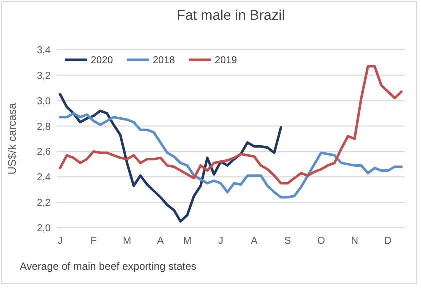 Image resolution: width=421 pixels, height=292 pixels. I want to click on x-tick-label: N, so click(354, 241).